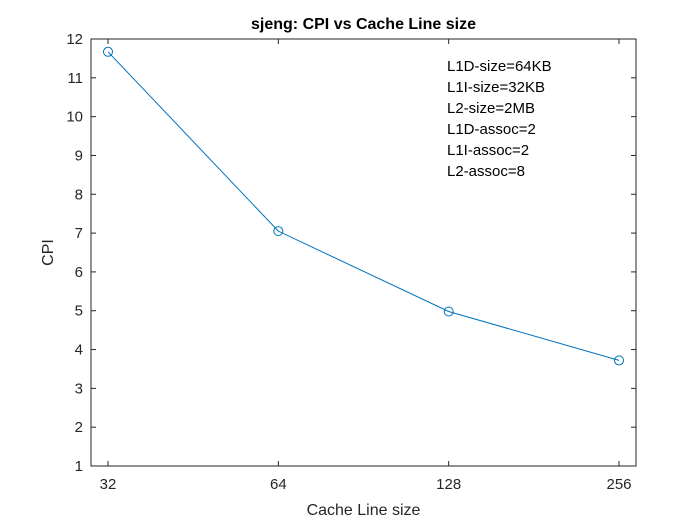 This screenshot has width=700, height=525. What do you see at coordinates (79, 311) in the screenshot?
I see `y-tick-label: 5` at bounding box center [79, 311].